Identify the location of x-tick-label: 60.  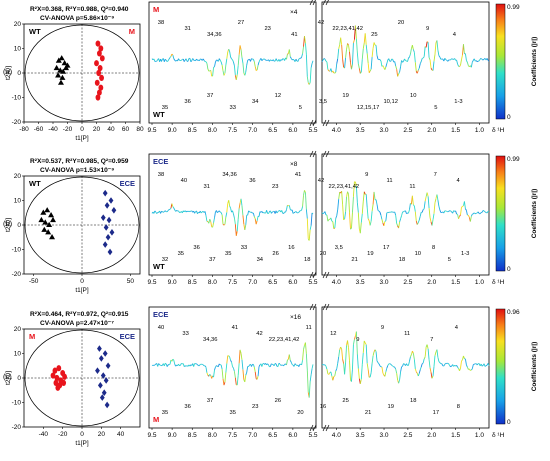
(126, 129).